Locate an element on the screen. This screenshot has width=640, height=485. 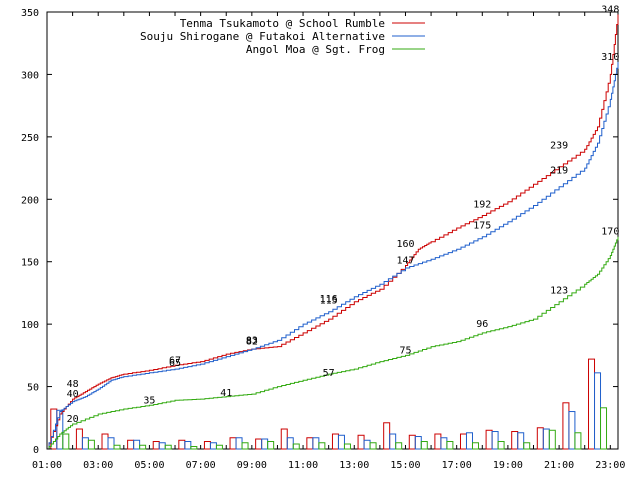
point-label: 48 is located at coordinates (73, 384).